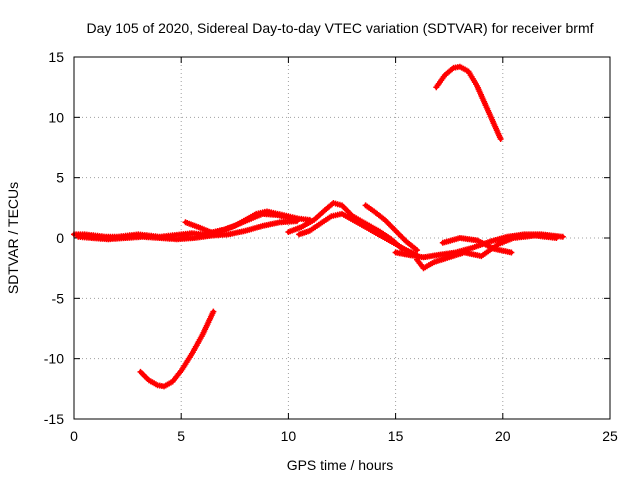 The height and width of the screenshot is (480, 640). What do you see at coordinates (503, 436) in the screenshot?
I see `x-tick-label: 20` at bounding box center [503, 436].